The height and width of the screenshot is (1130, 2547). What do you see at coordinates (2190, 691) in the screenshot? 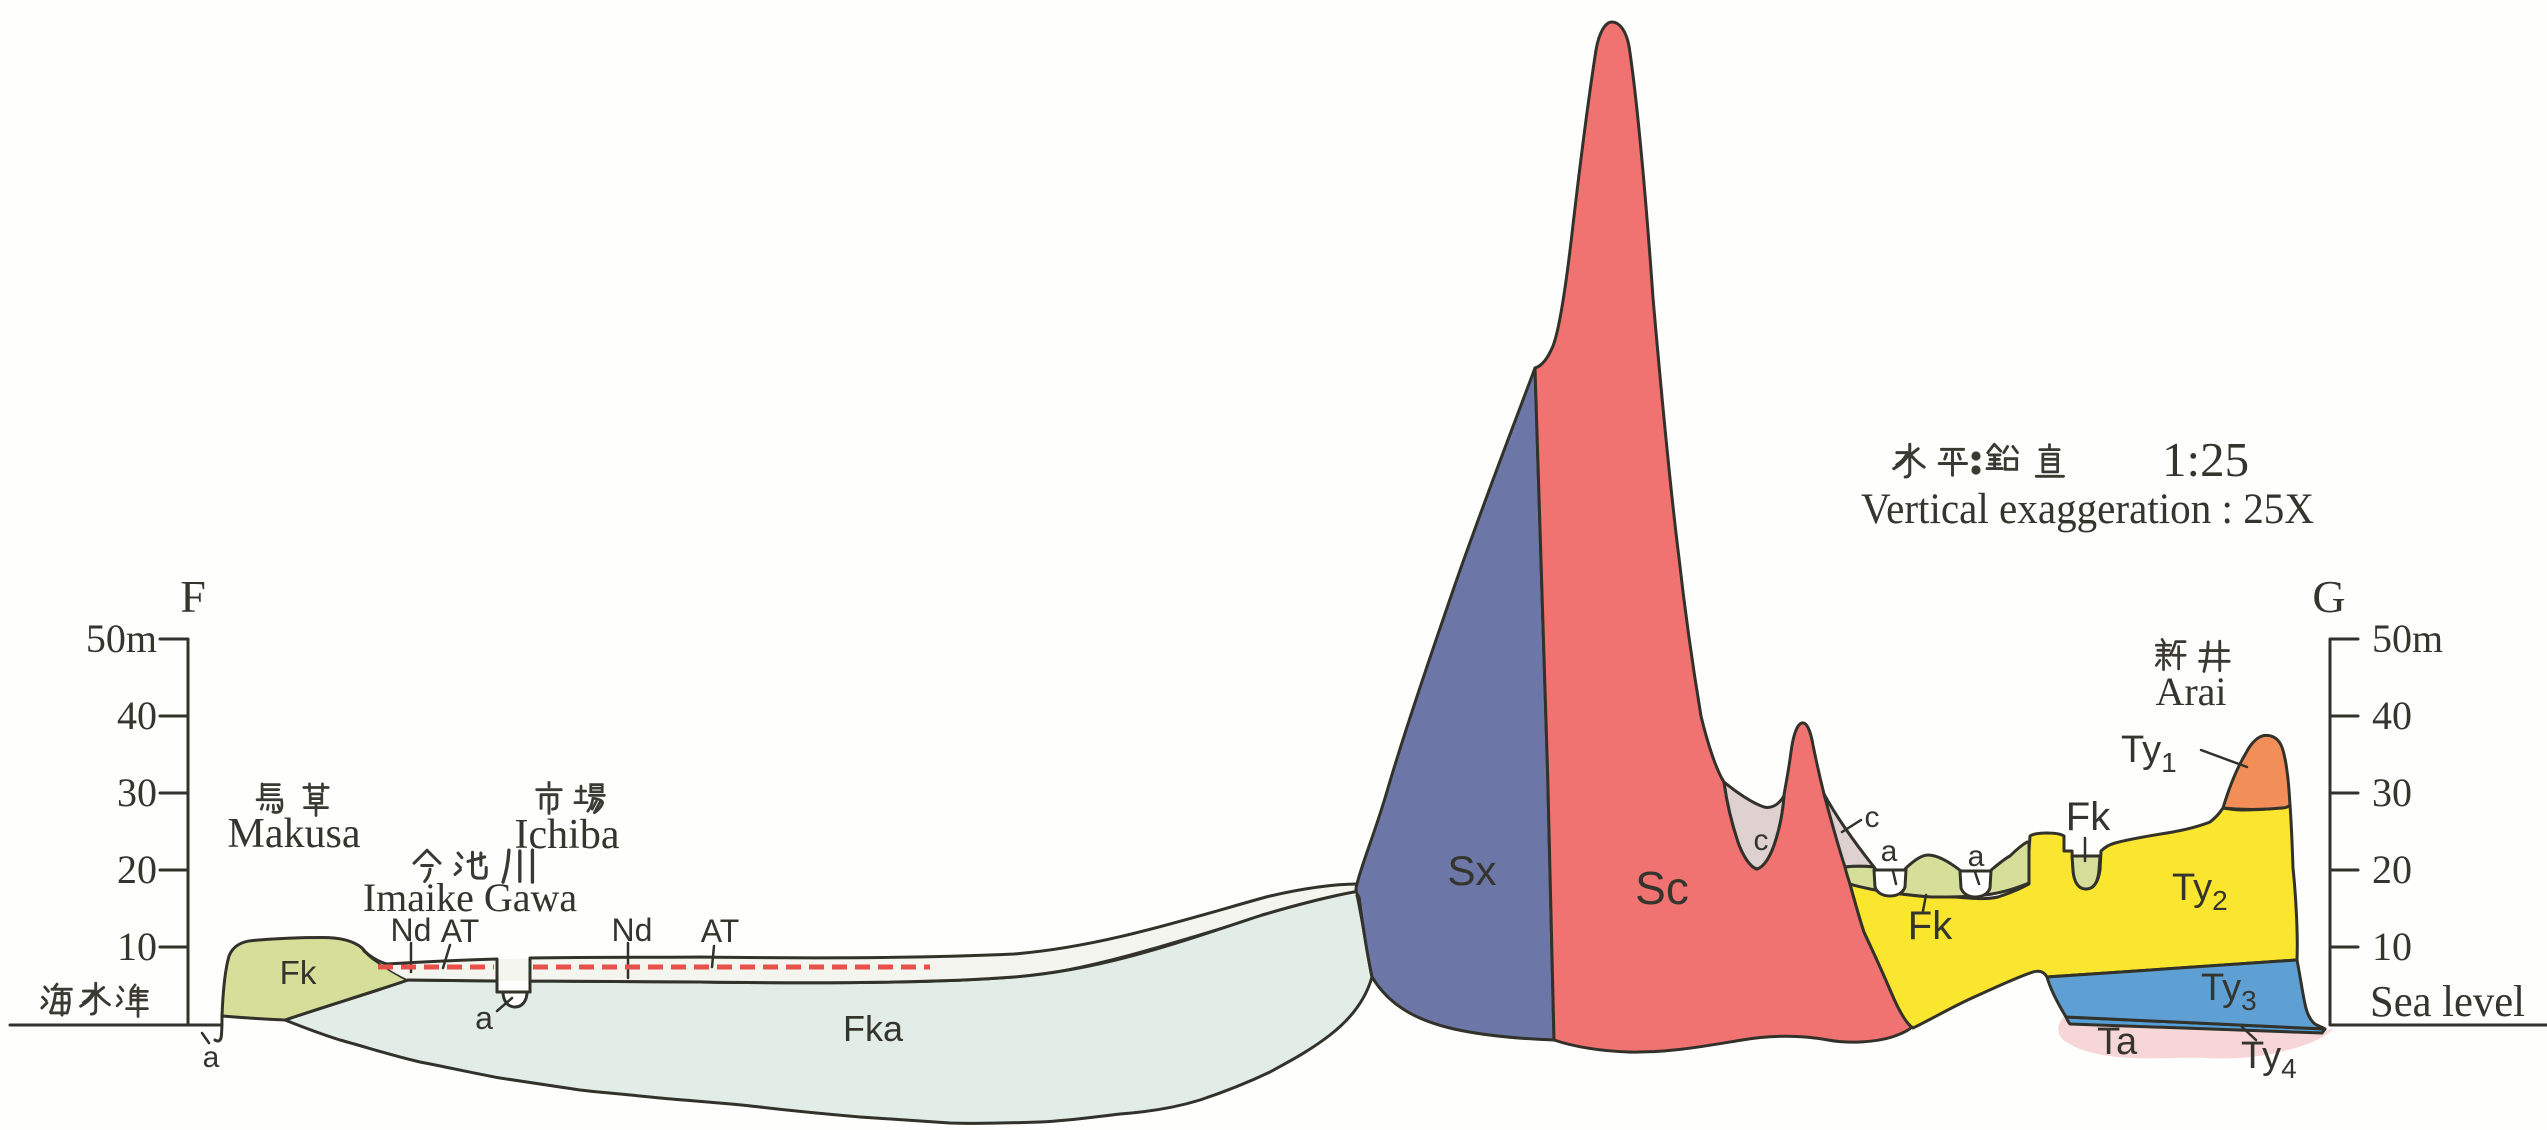
I see `svg-text: Arai` at bounding box center [2190, 691].